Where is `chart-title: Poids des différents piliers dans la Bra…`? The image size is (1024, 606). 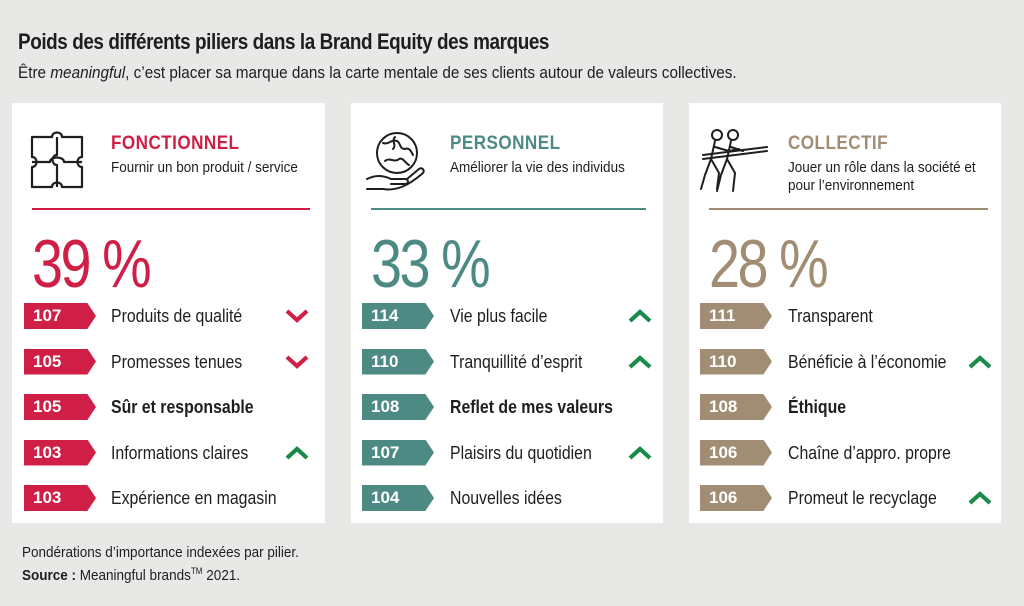 chart-title: Poids des différents piliers dans la Bra… is located at coordinates (284, 41).